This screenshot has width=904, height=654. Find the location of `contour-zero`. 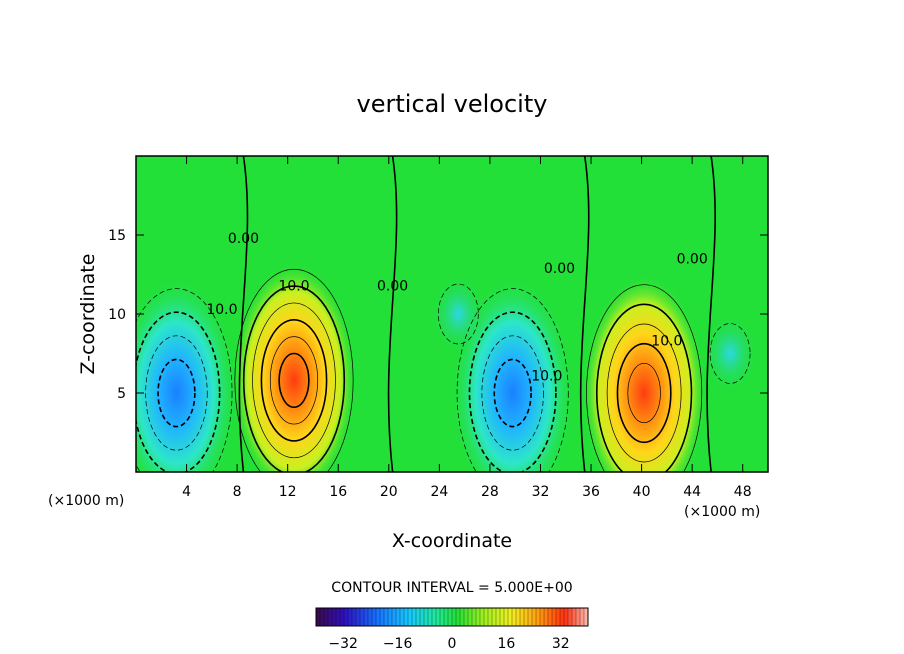

contour-zero is located at coordinates (392, 314).